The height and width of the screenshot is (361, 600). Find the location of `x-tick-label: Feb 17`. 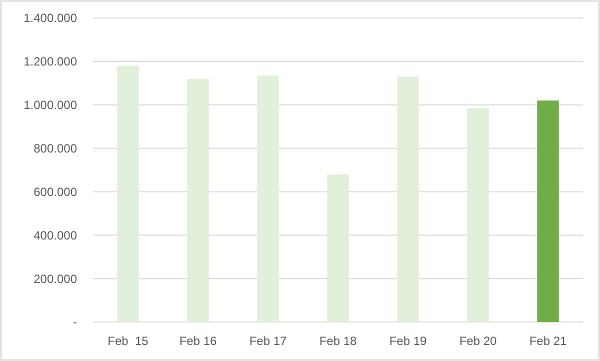

x-tick-label: Feb 17 is located at coordinates (268, 341).